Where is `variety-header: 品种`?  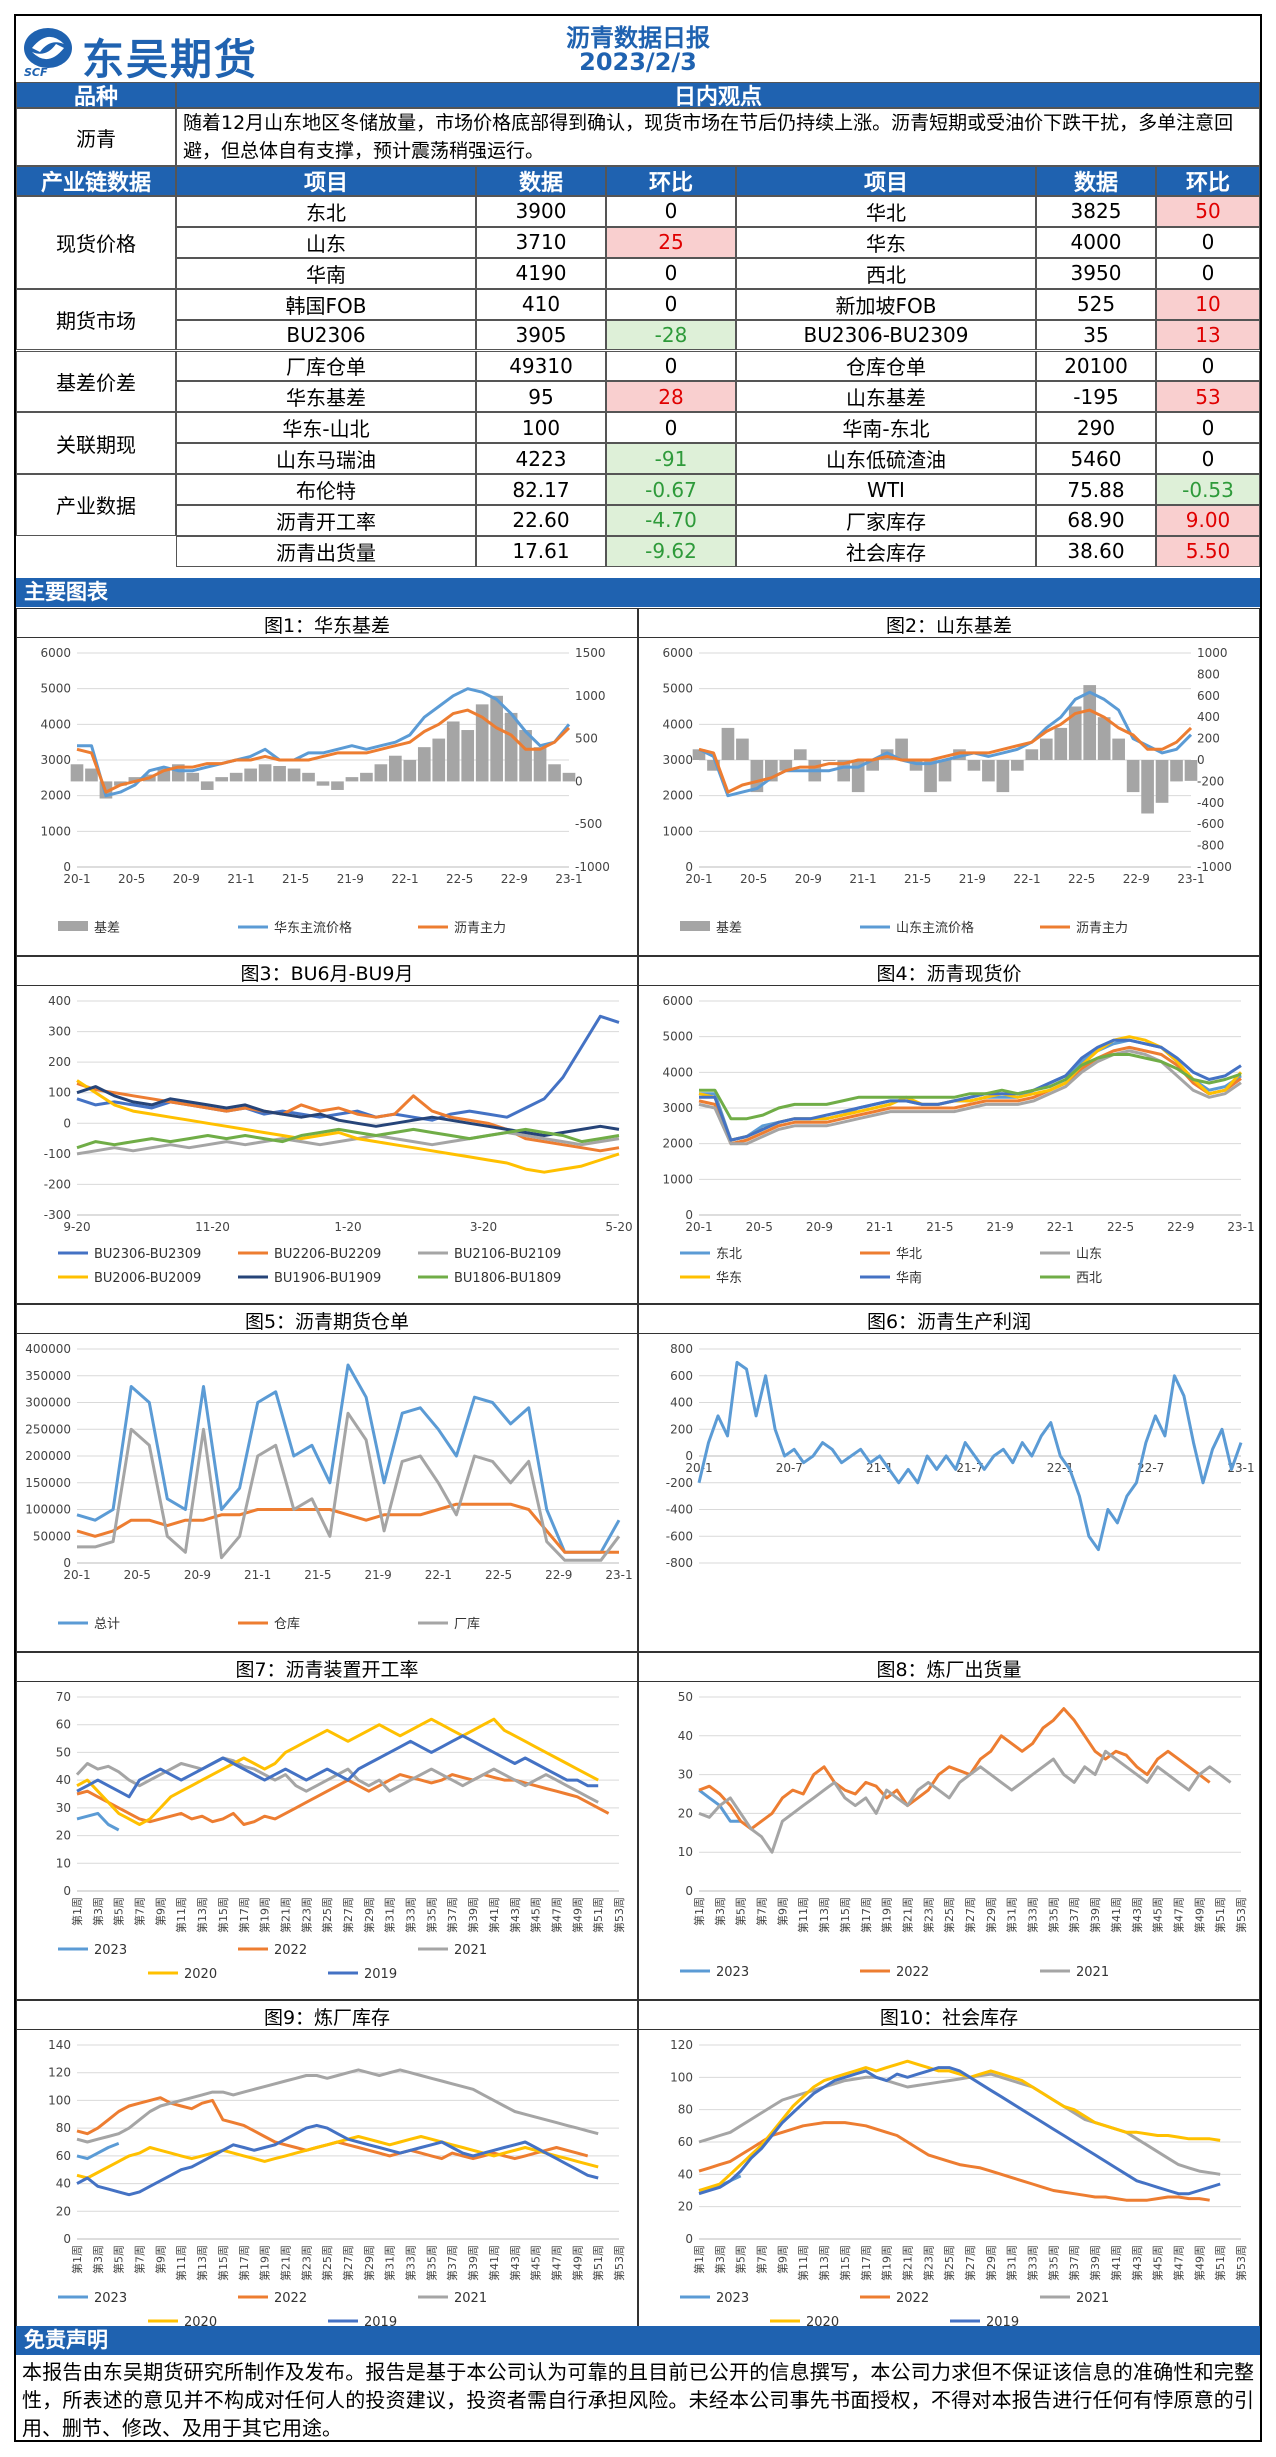
variety-header: 品种 is located at coordinates (96, 96).